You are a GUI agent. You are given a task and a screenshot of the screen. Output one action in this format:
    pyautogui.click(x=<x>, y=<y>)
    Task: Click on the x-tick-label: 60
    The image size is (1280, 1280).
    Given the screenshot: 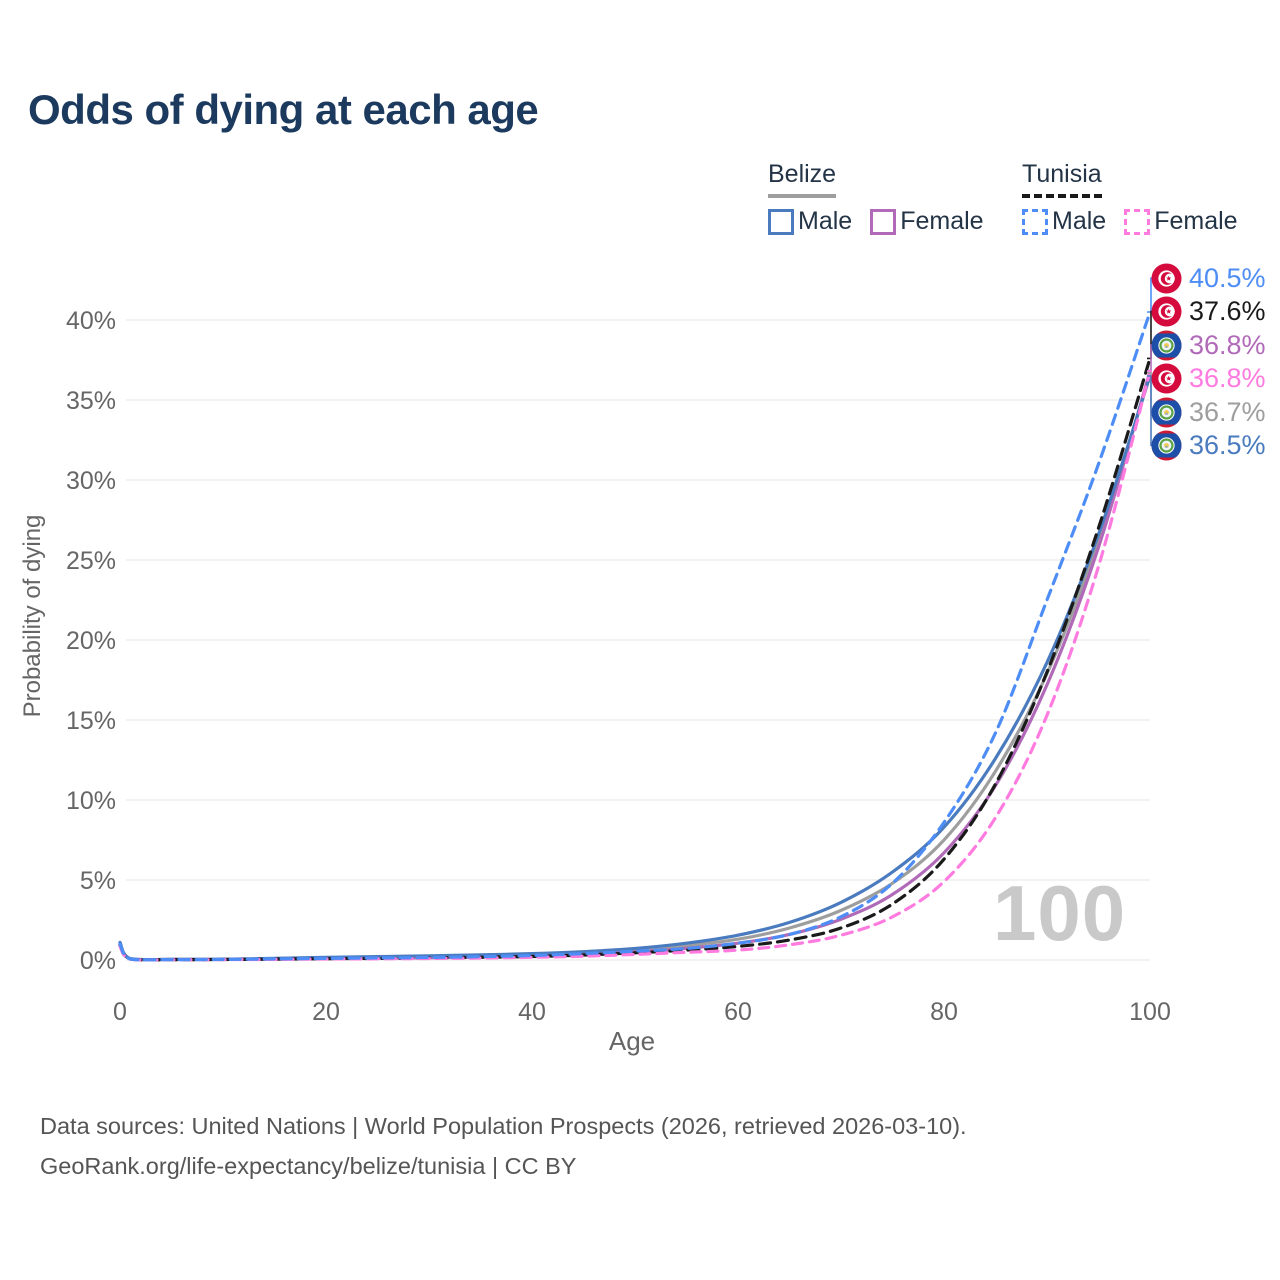 What is the action you would take?
    pyautogui.click(x=738, y=1012)
    